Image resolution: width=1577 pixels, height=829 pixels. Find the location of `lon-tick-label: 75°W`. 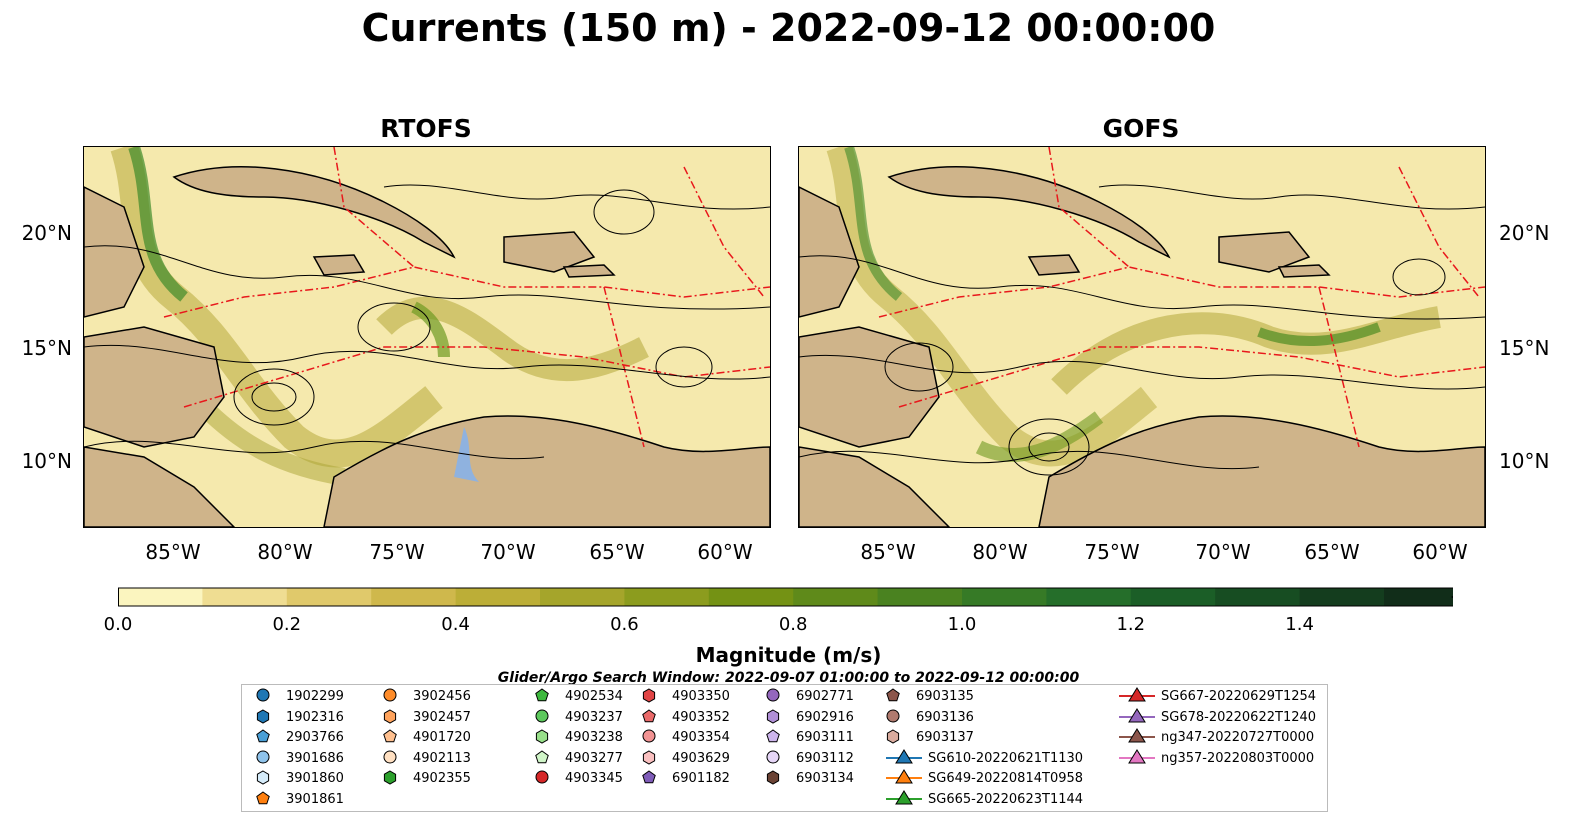

lon-tick-label: 75°W is located at coordinates (1112, 552).